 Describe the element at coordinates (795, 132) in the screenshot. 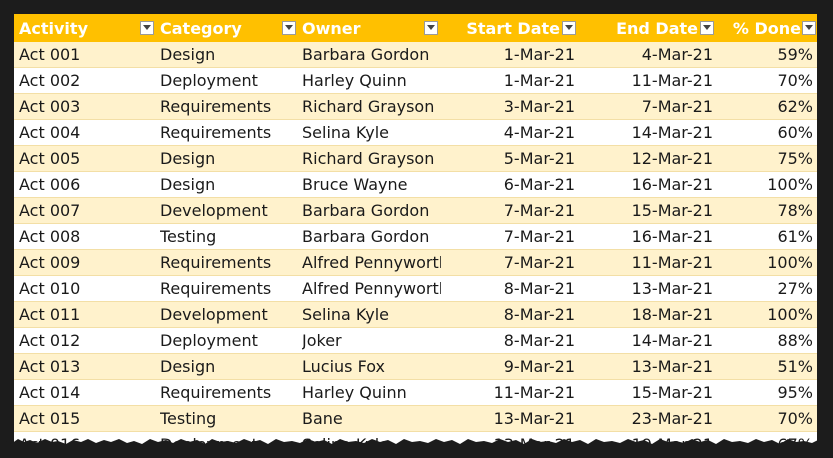

I see `cell-percent-done: 60%` at that location.